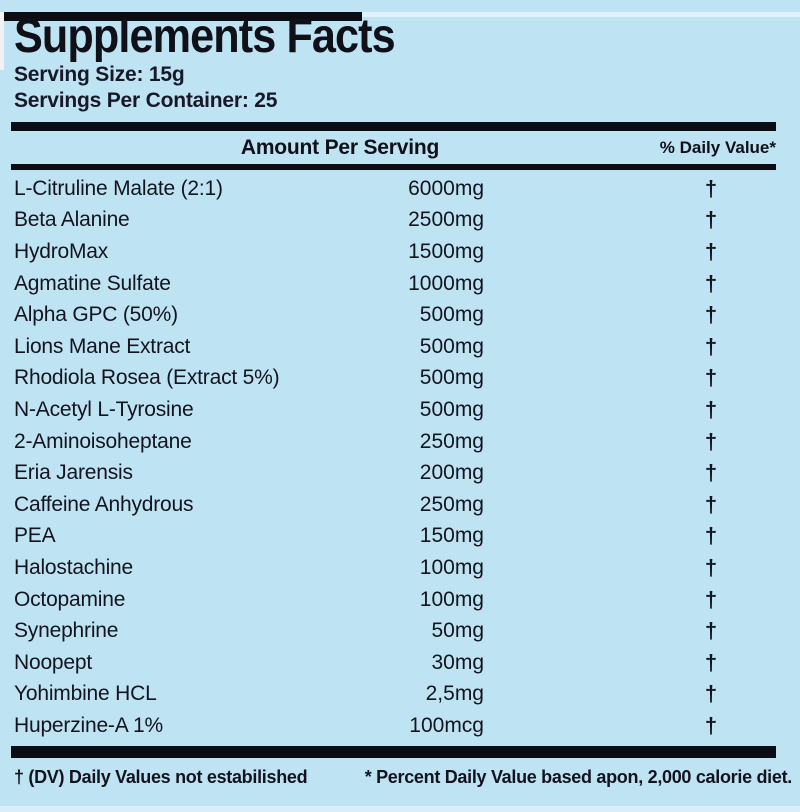 This screenshot has height=812, width=800. Describe the element at coordinates (393, 751) in the screenshot. I see `separator-bar-bottom` at that location.